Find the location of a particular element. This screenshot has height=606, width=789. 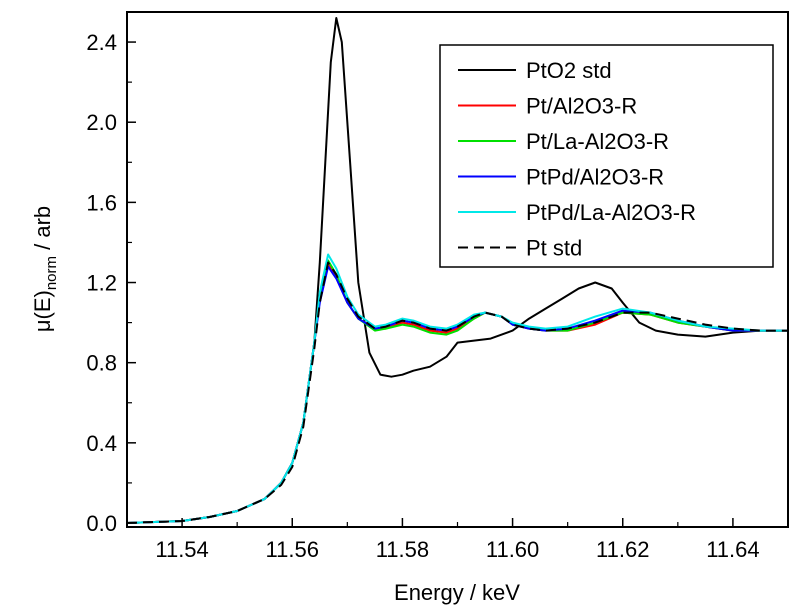

y-axis-title-tail: / arb is located at coordinates (42, 231).